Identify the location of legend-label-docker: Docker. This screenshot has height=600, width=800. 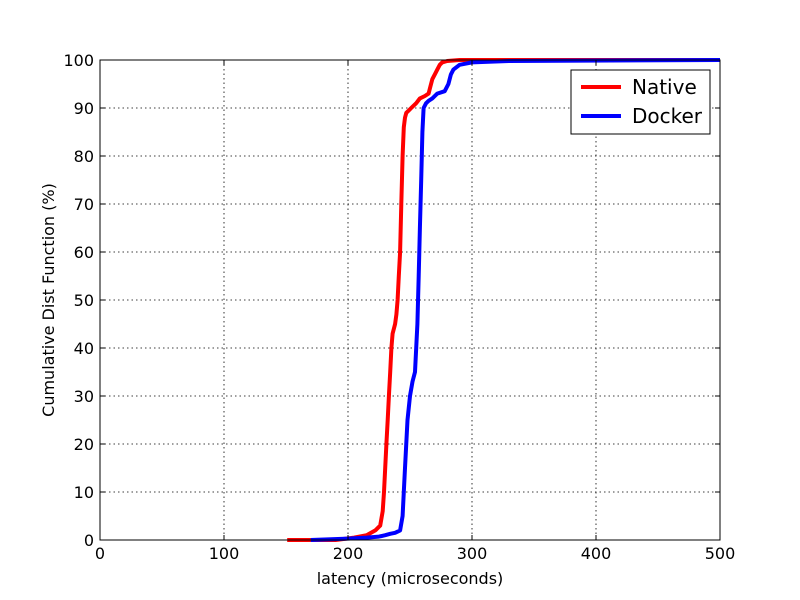
(667, 116).